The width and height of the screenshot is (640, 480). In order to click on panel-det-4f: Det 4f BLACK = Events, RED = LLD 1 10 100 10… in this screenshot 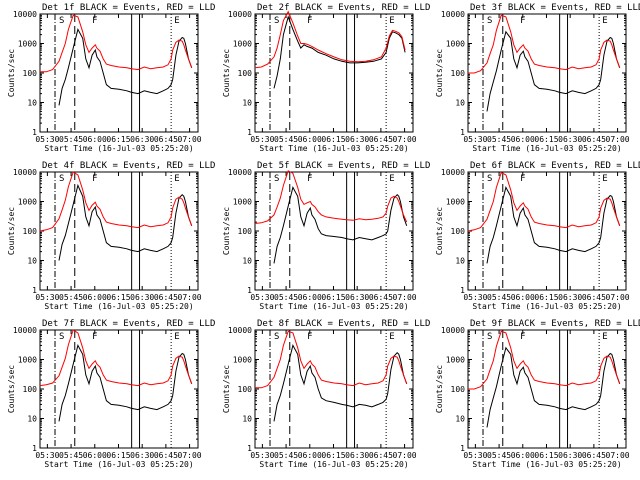, I will do `click(111, 236)`.